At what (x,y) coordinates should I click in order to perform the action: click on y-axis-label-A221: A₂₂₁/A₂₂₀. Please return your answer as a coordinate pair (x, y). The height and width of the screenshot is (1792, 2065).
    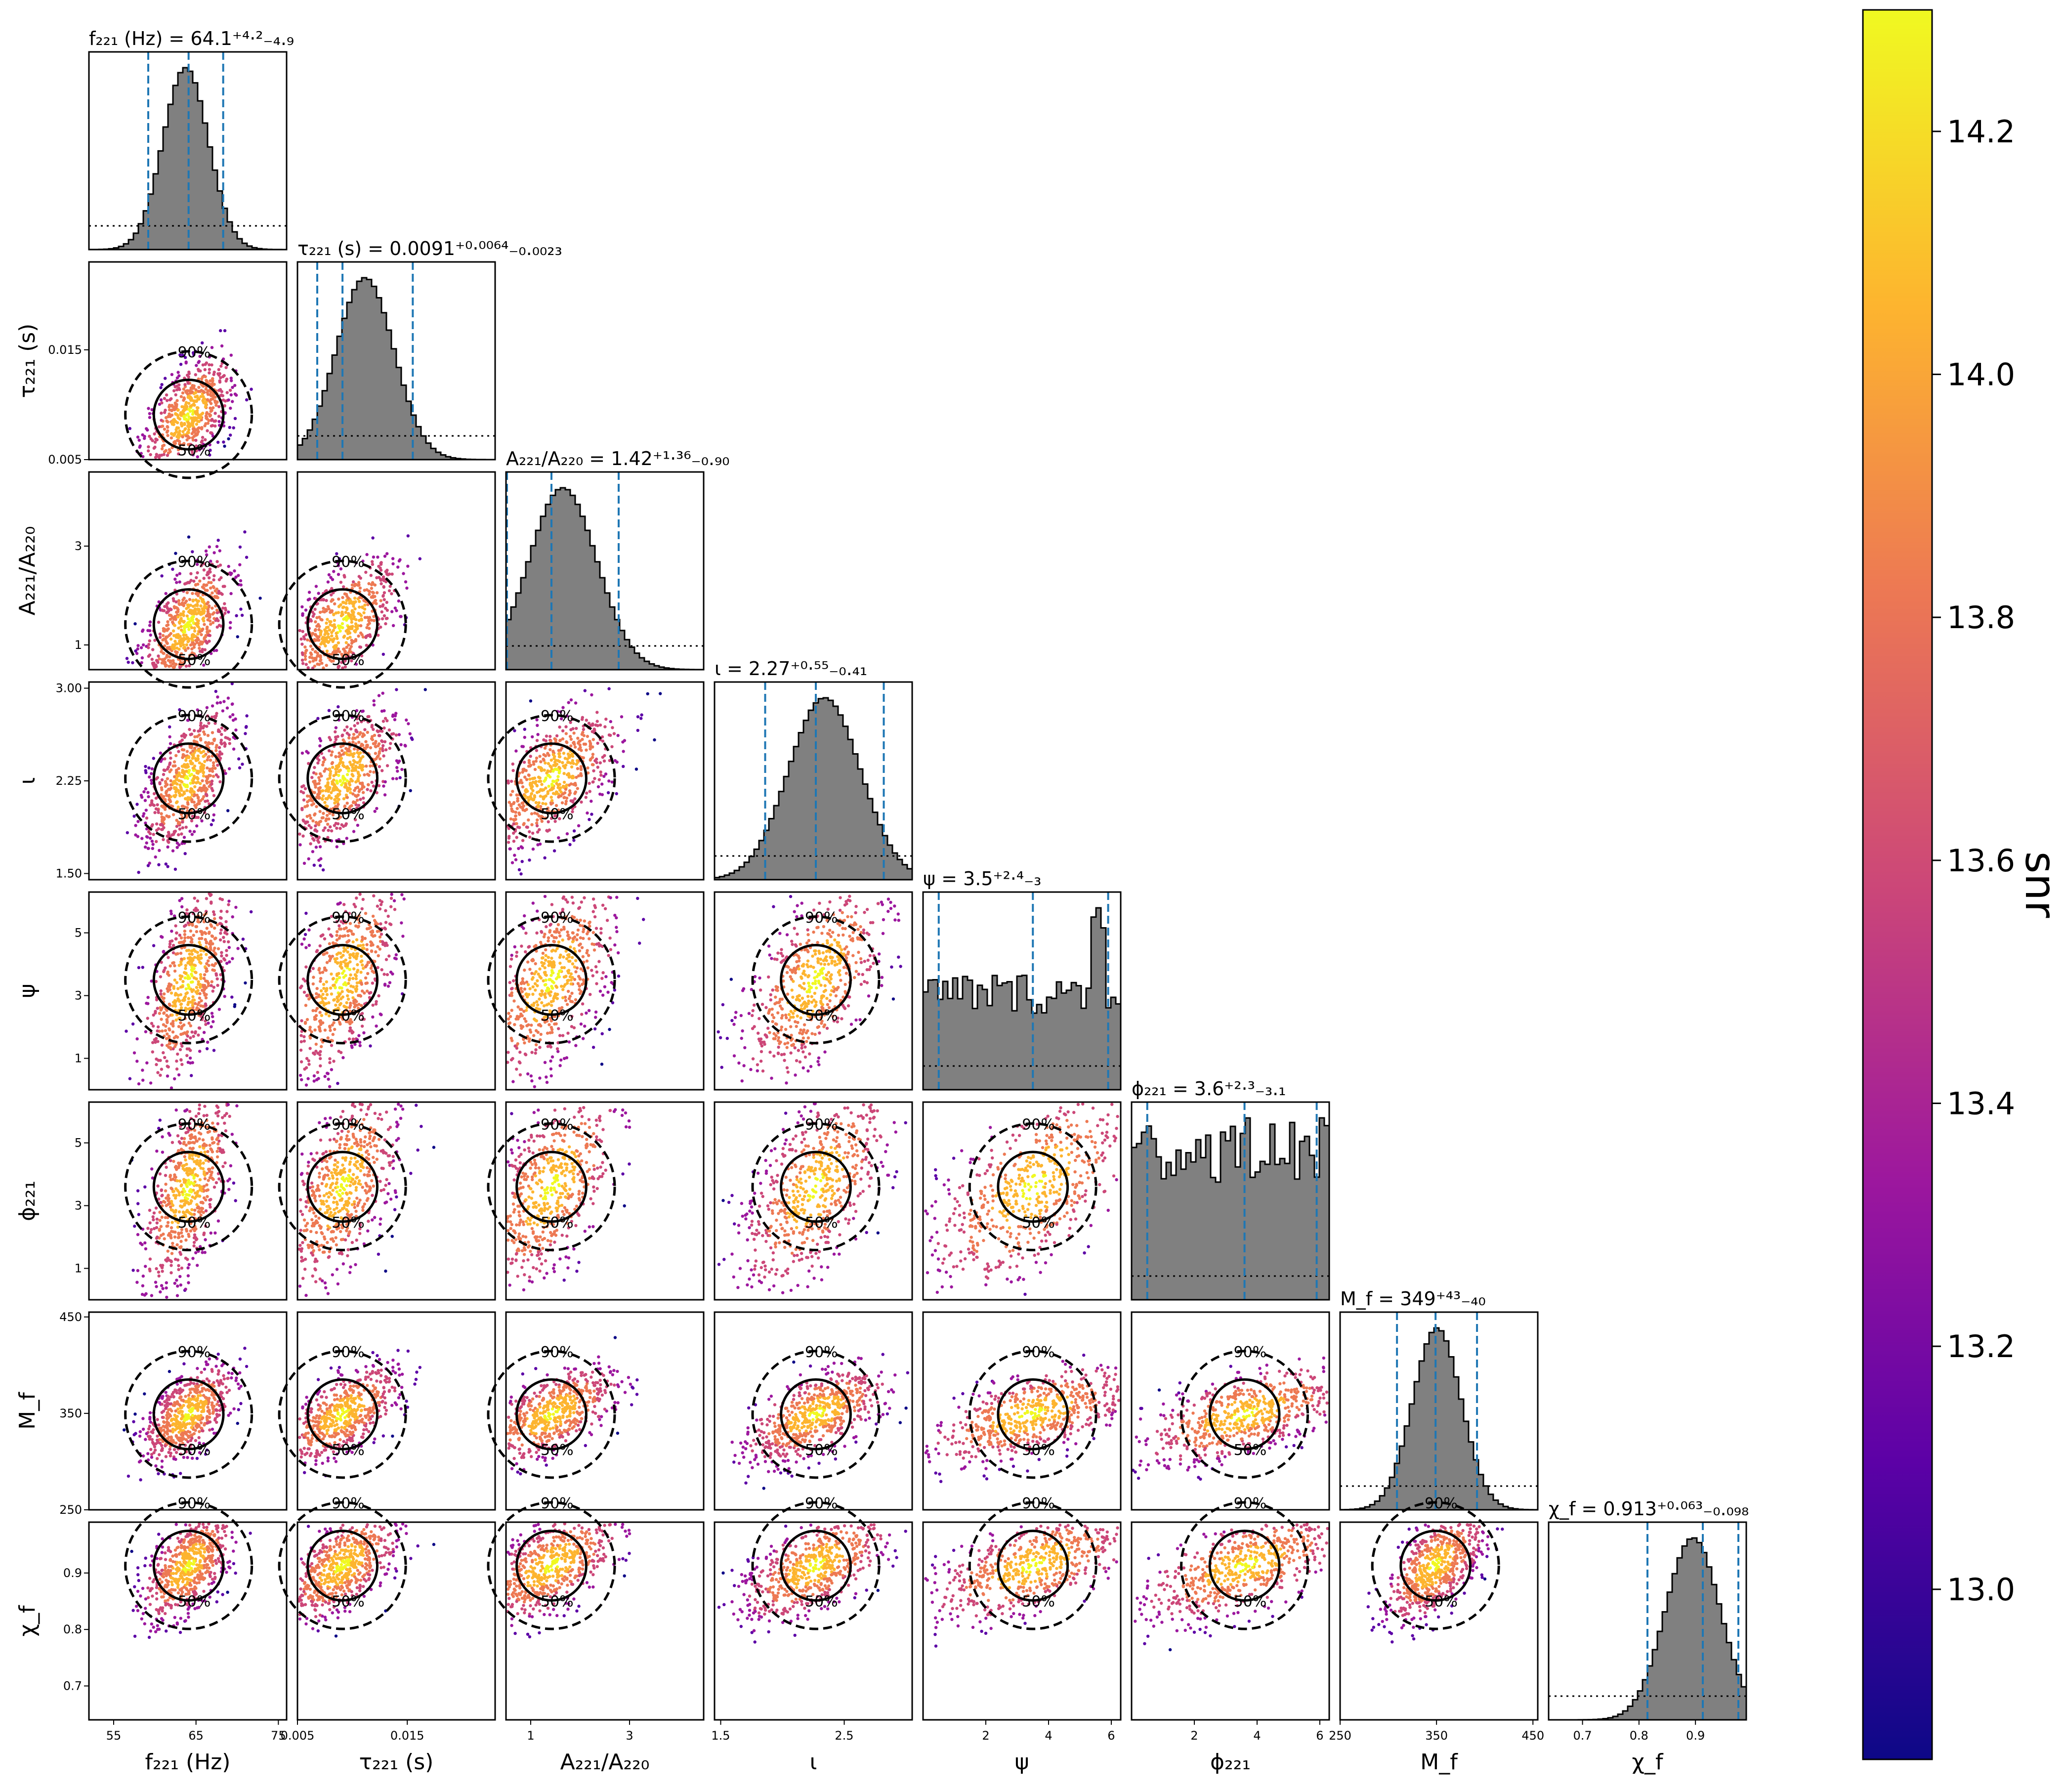
    Looking at the image, I should click on (27, 571).